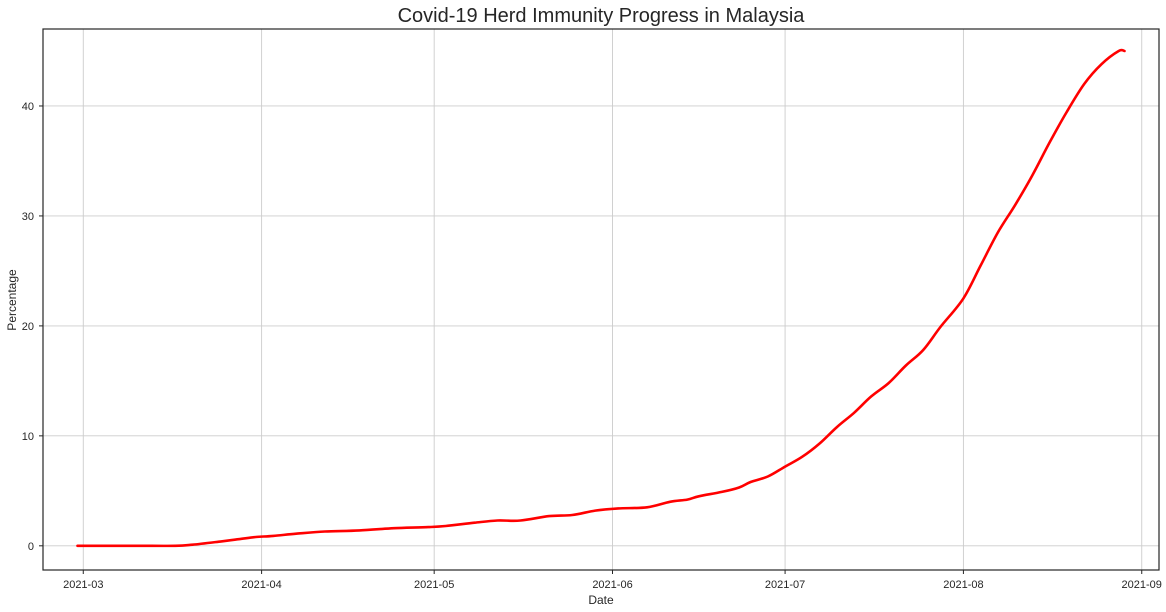  What do you see at coordinates (28, 327) in the screenshot?
I see `y-tick-label: 20` at bounding box center [28, 327].